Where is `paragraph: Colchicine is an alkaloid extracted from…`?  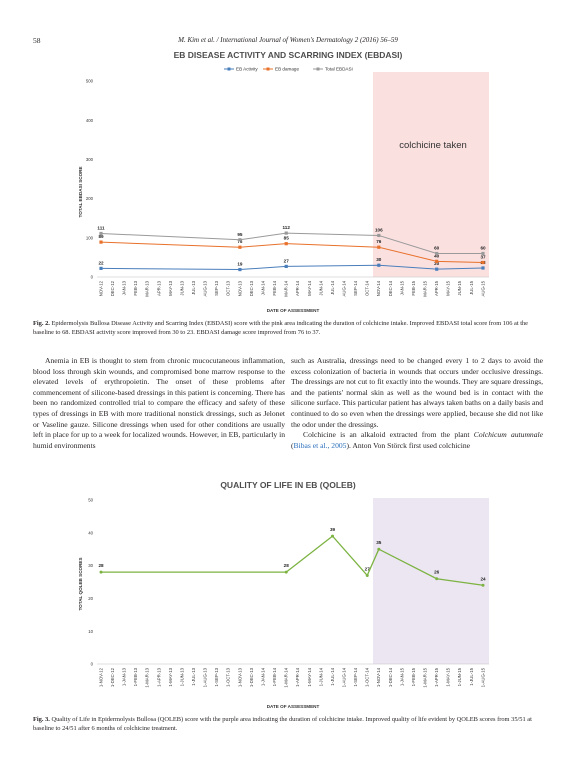
paragraph: Colchicine is an alkaloid extracted from… is located at coordinates (417, 440).